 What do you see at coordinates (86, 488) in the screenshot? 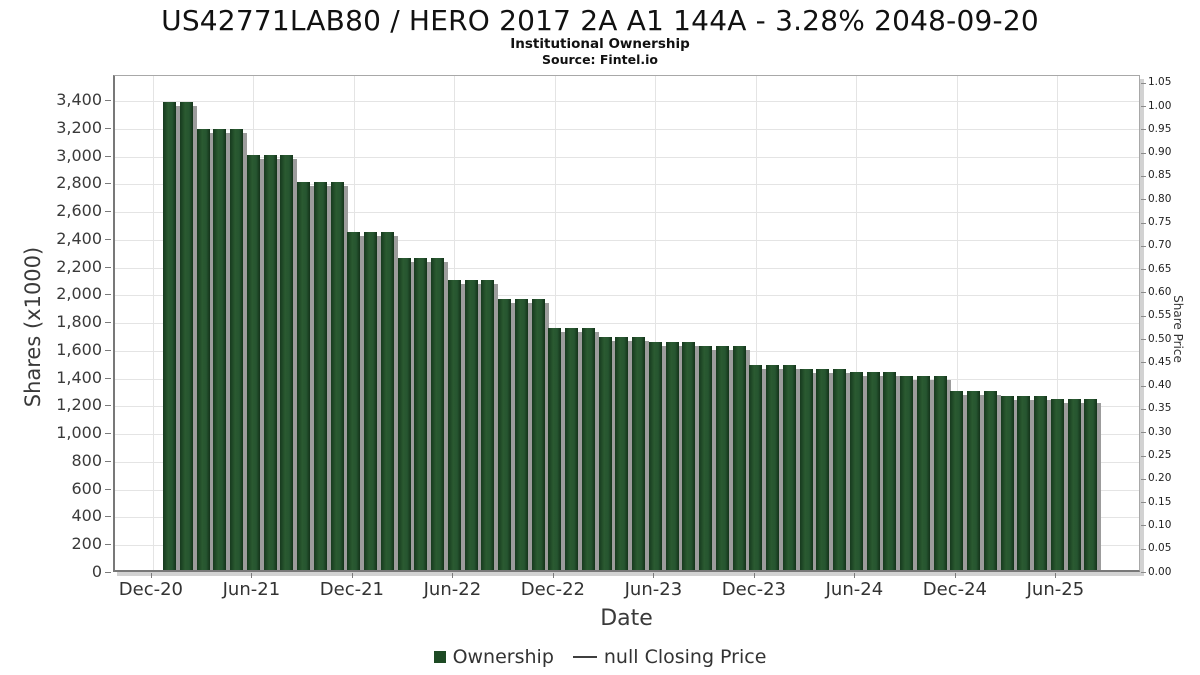
I see `y-tick-label: 600` at bounding box center [86, 488].